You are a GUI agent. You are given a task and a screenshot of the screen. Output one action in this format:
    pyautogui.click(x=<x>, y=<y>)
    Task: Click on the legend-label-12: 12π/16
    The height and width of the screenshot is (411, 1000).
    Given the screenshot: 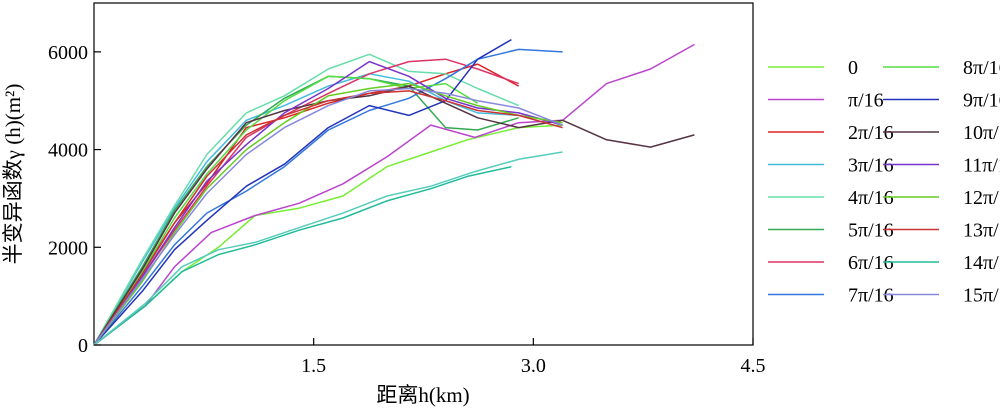 What is the action you would take?
    pyautogui.click(x=981, y=198)
    